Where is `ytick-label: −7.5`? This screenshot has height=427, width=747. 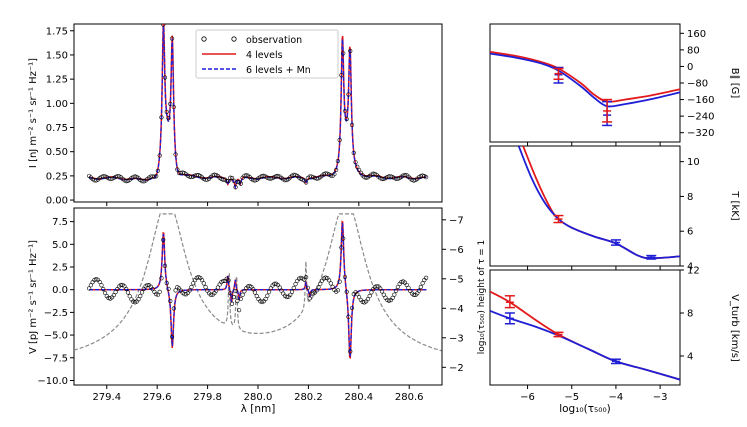
ytick-label: −7.5 is located at coordinates (56, 358).